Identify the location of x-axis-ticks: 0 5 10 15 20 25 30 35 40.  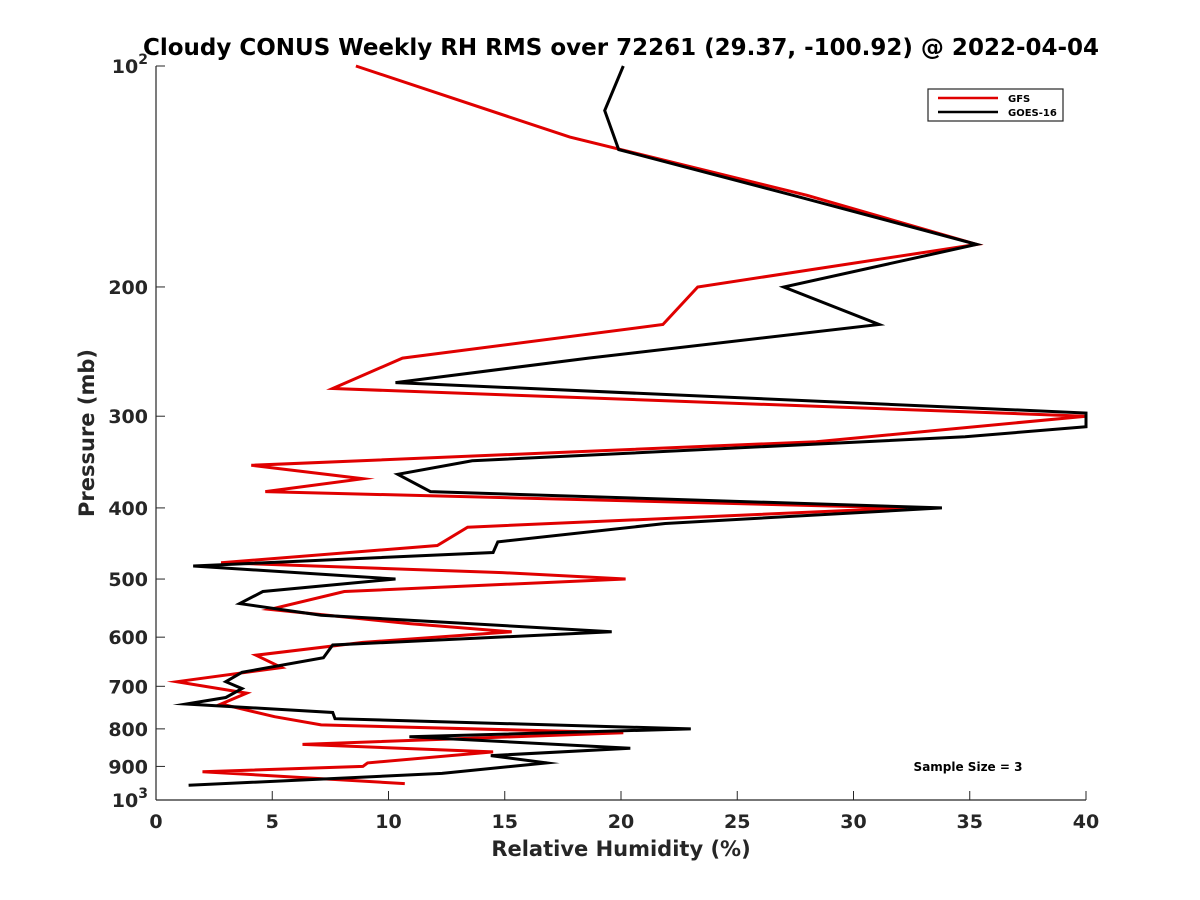
(624, 812).